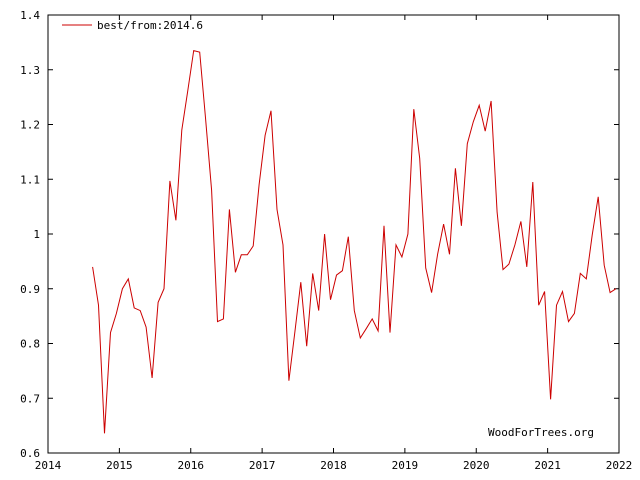  I want to click on x-tick-label: 2019, so click(405, 465).